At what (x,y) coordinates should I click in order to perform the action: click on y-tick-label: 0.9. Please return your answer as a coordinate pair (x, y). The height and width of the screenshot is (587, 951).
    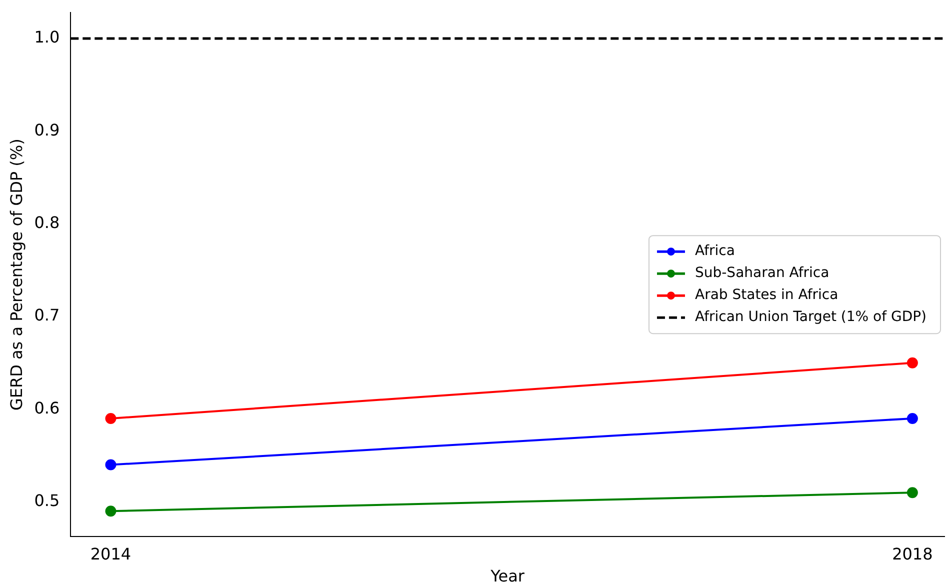
    Looking at the image, I should click on (47, 130).